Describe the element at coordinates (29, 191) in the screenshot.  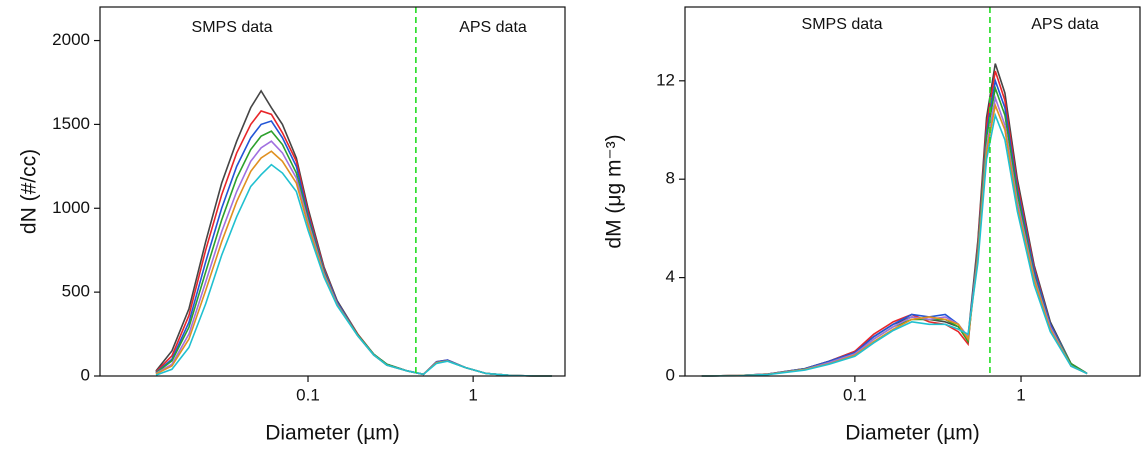
I see `y-axis-label: dN (#/cc)` at that location.